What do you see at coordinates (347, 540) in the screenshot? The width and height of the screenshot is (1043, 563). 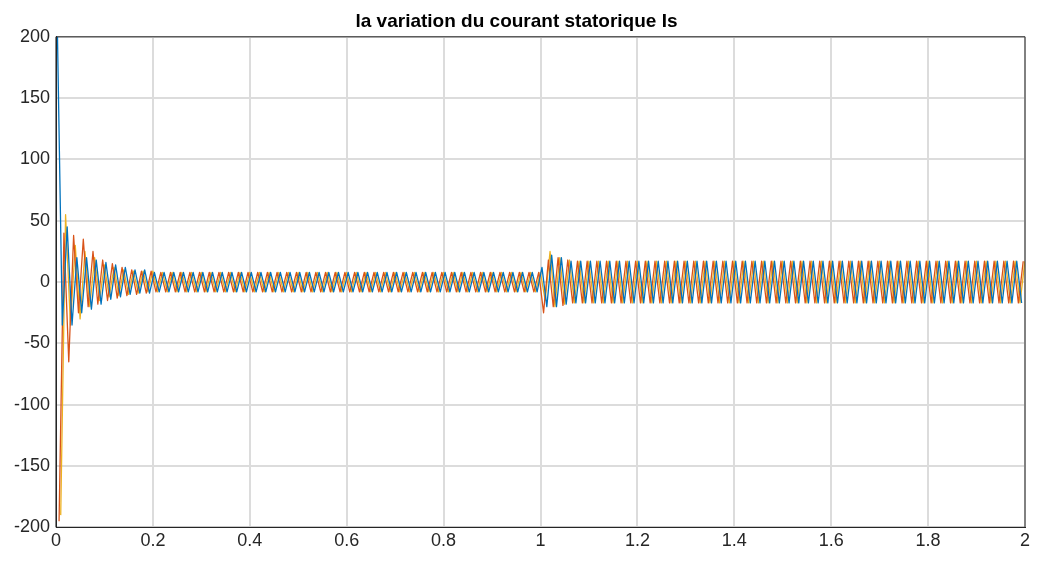 I see `x-tick-label: 0.6` at bounding box center [347, 540].